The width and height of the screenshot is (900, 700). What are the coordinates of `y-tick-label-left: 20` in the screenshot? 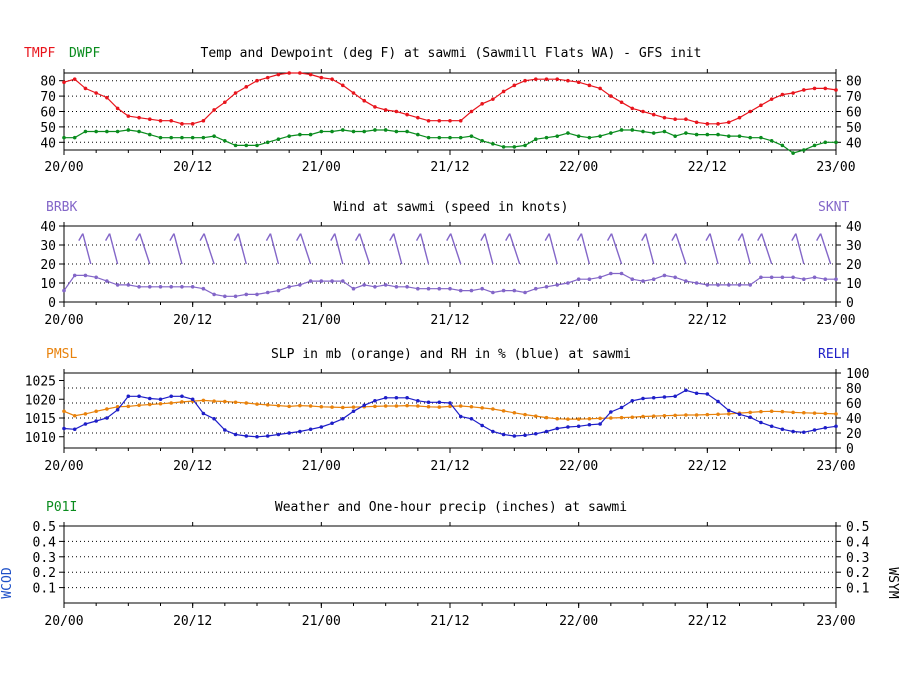 It's located at (48, 265).